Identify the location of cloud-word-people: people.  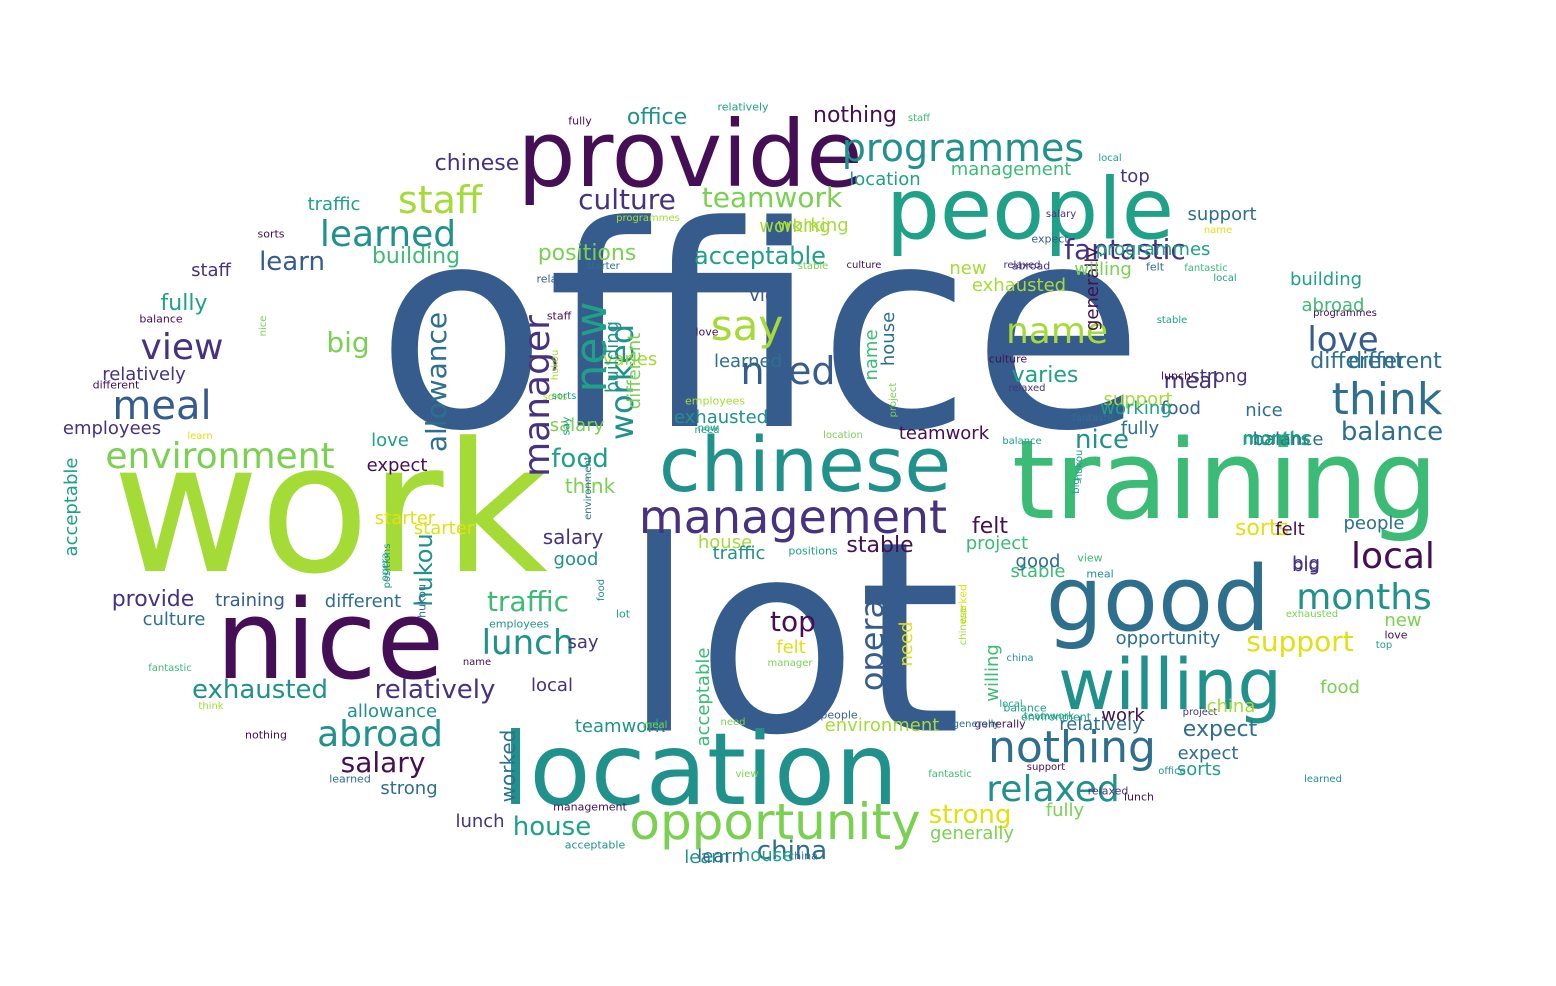
(1374, 523).